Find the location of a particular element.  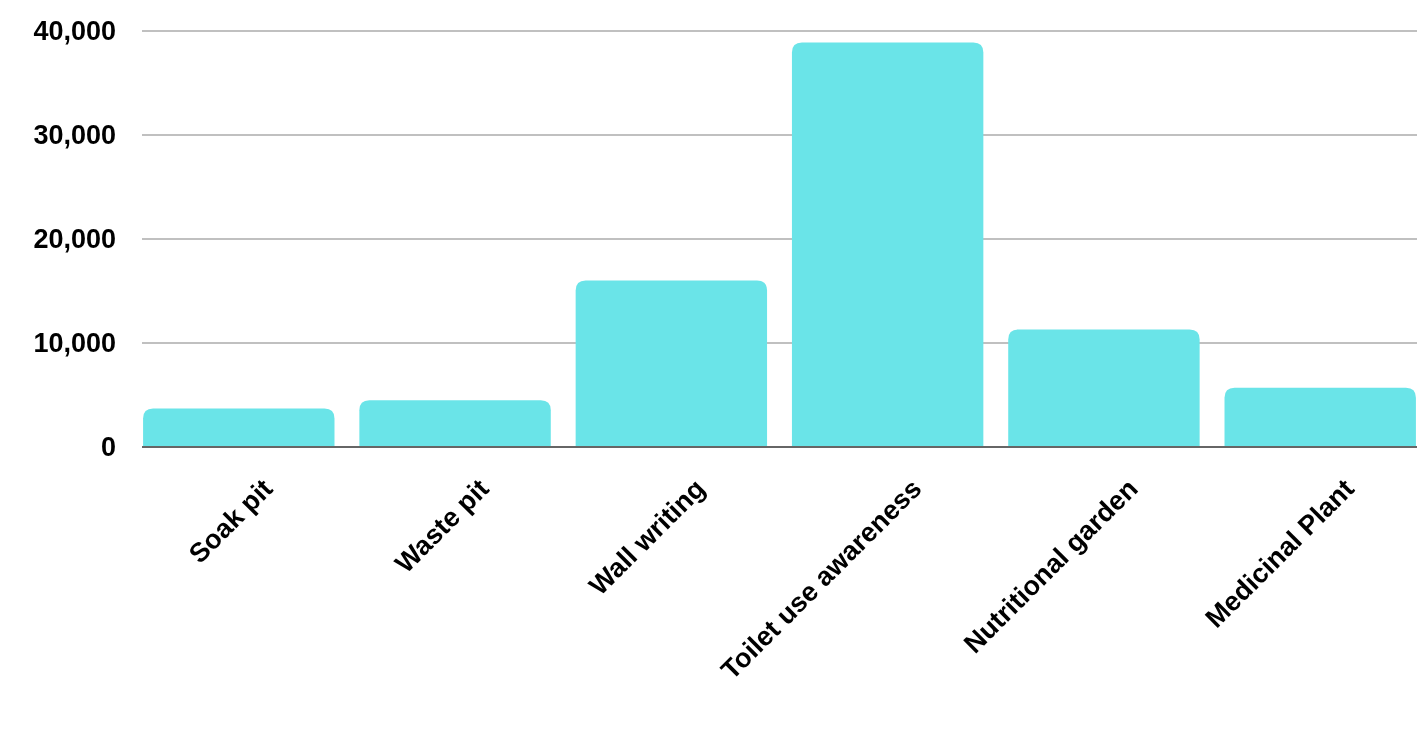

y-tick-label: 30,000 is located at coordinates (74, 135).